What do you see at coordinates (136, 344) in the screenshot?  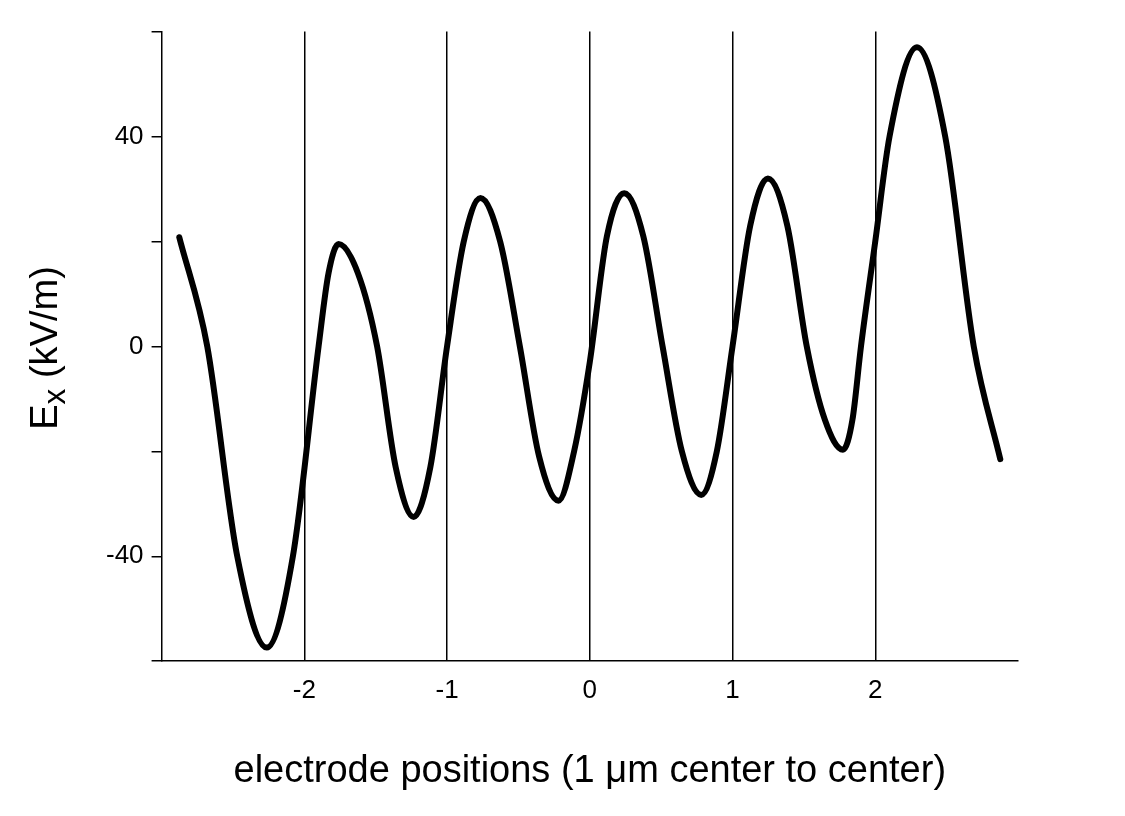 I see `y-tick-label: 0` at bounding box center [136, 344].